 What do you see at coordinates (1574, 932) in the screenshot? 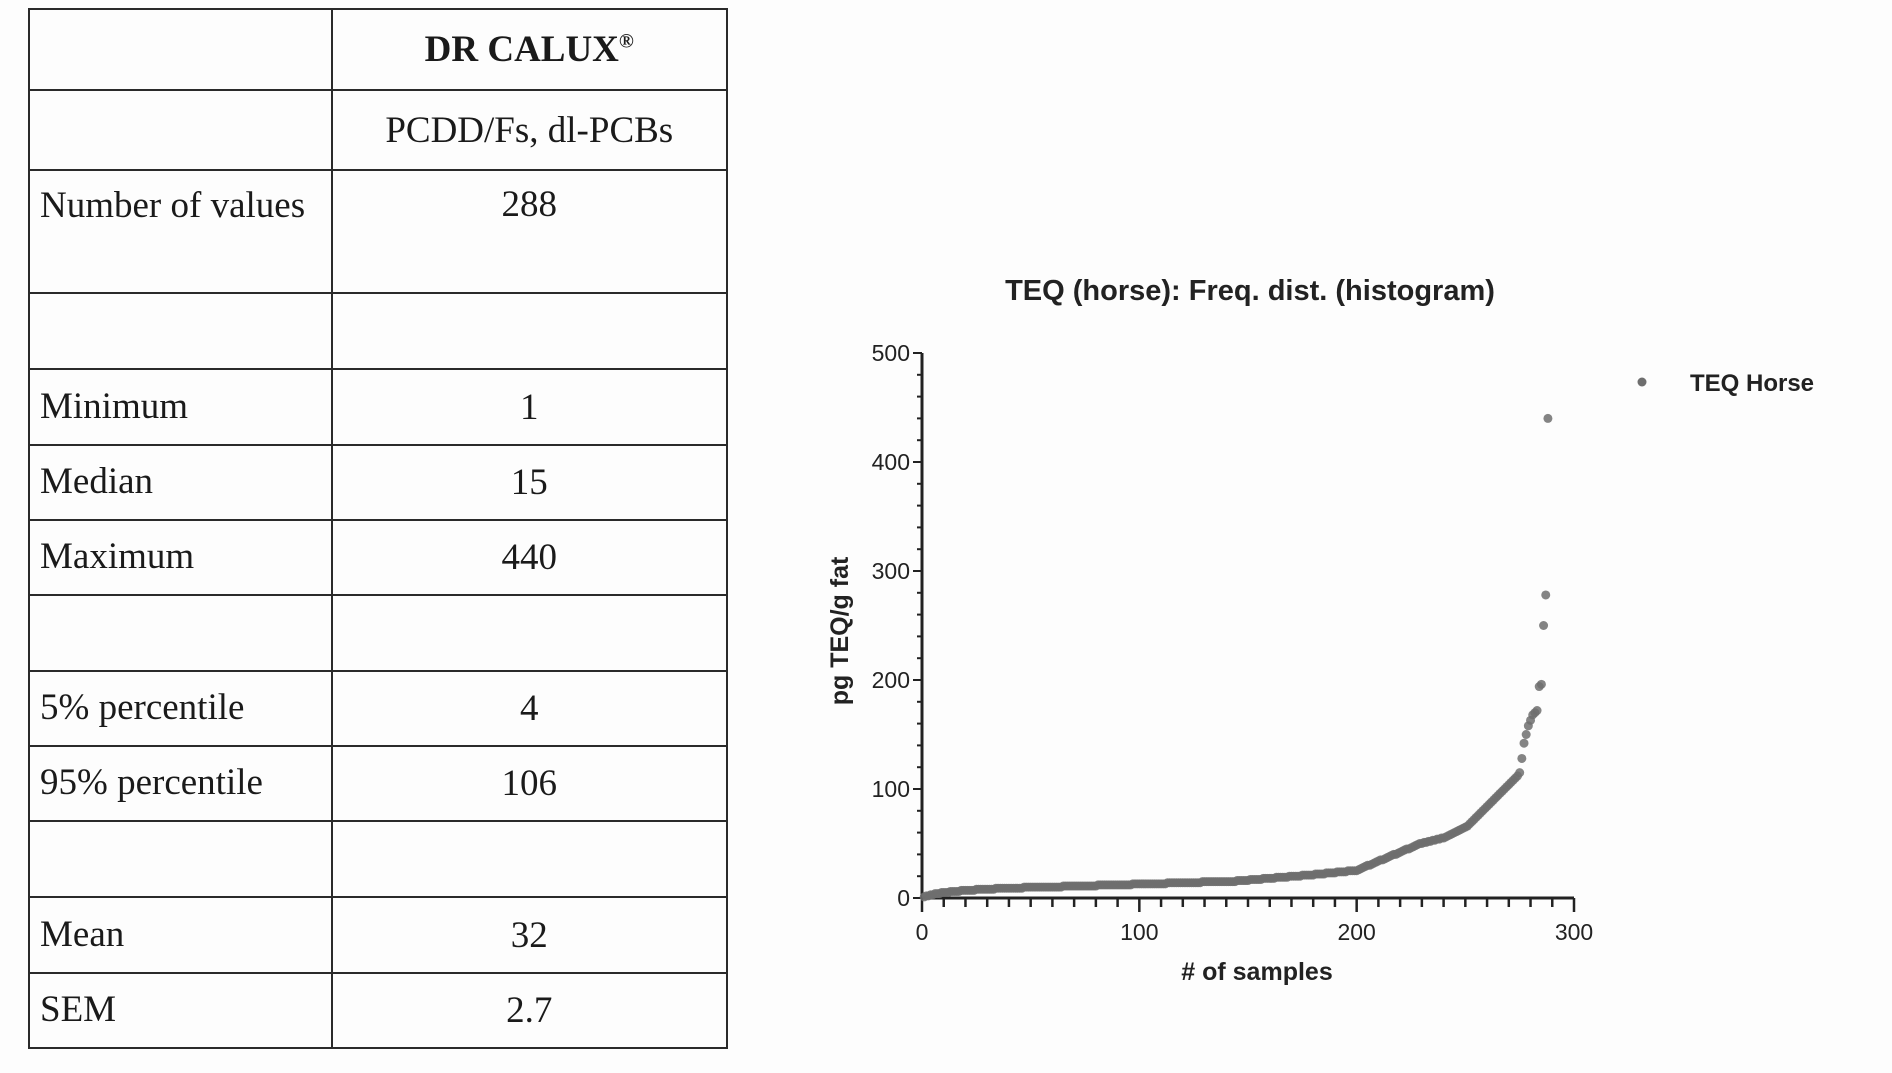
I see `x-tick-label: 300` at bounding box center [1574, 932].